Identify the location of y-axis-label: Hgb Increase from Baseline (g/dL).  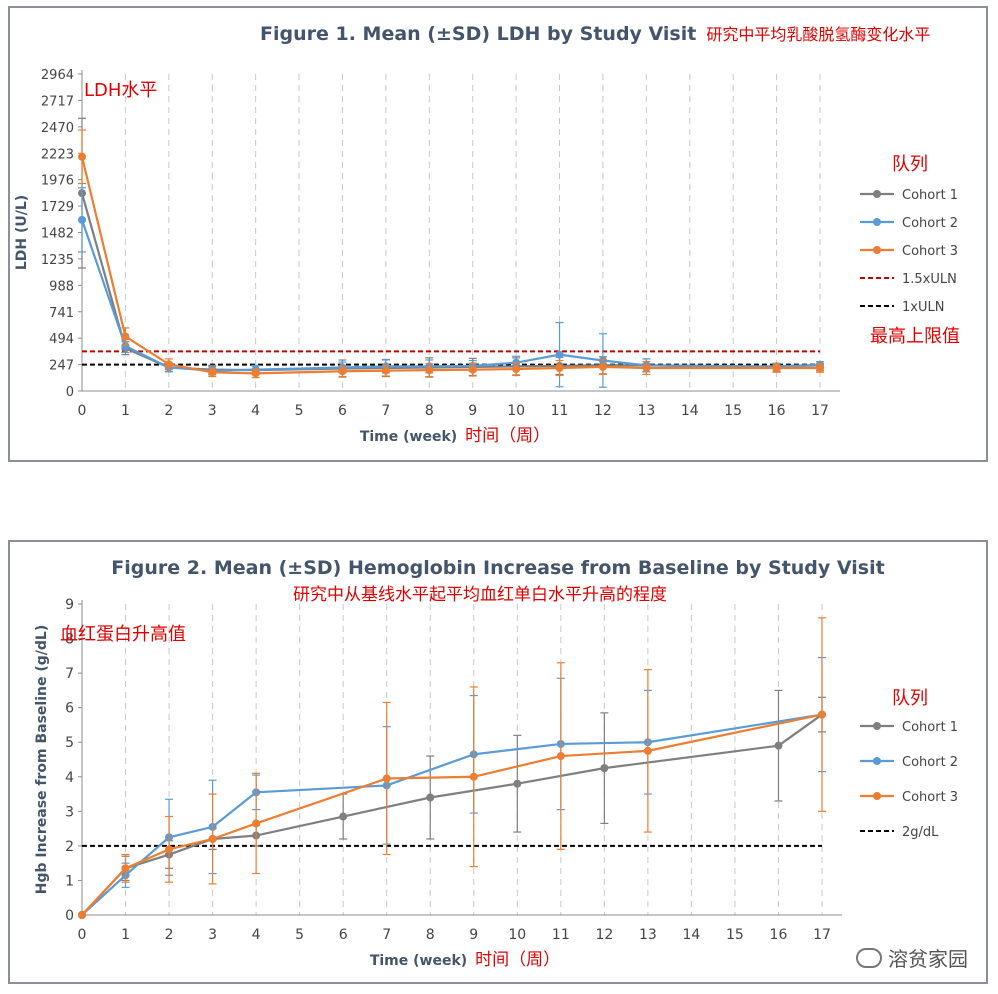
(42, 760).